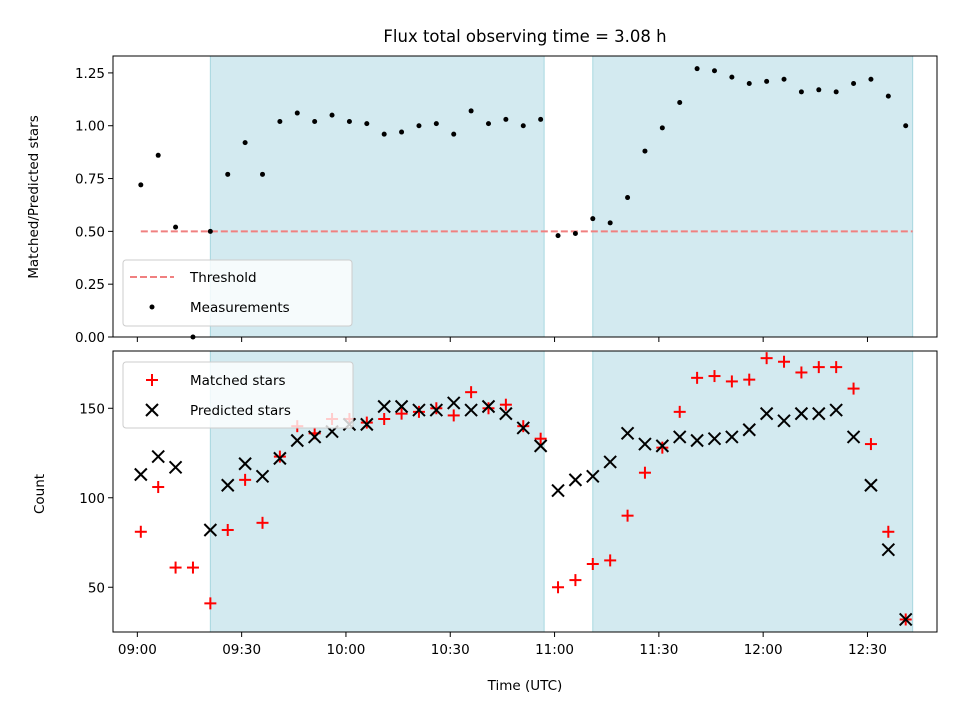 The height and width of the screenshot is (720, 960). Describe the element at coordinates (658, 650) in the screenshot. I see `bottom-x-tick-label: 11:30` at that location.